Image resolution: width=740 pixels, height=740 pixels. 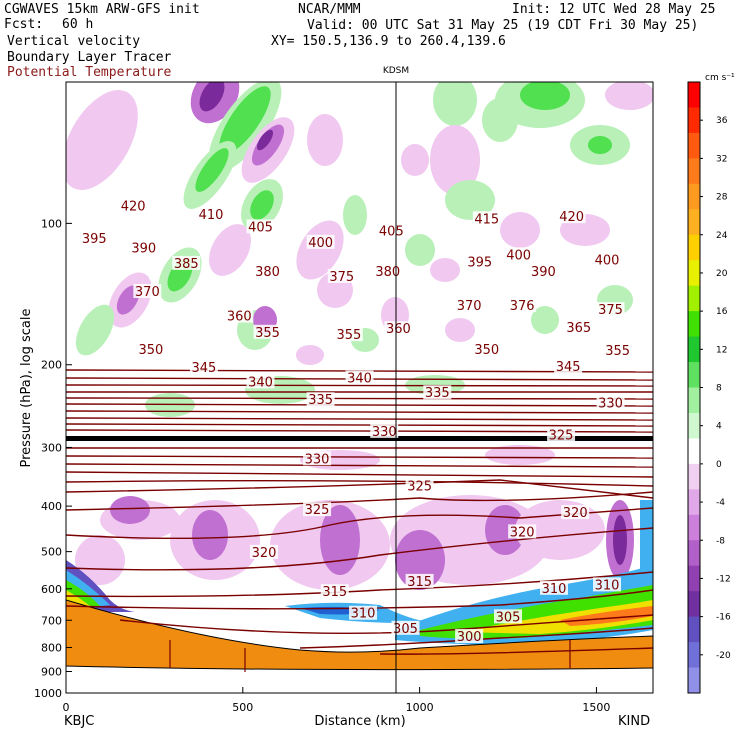 I want to click on colorbar-tick-label: 8, so click(x=719, y=389).